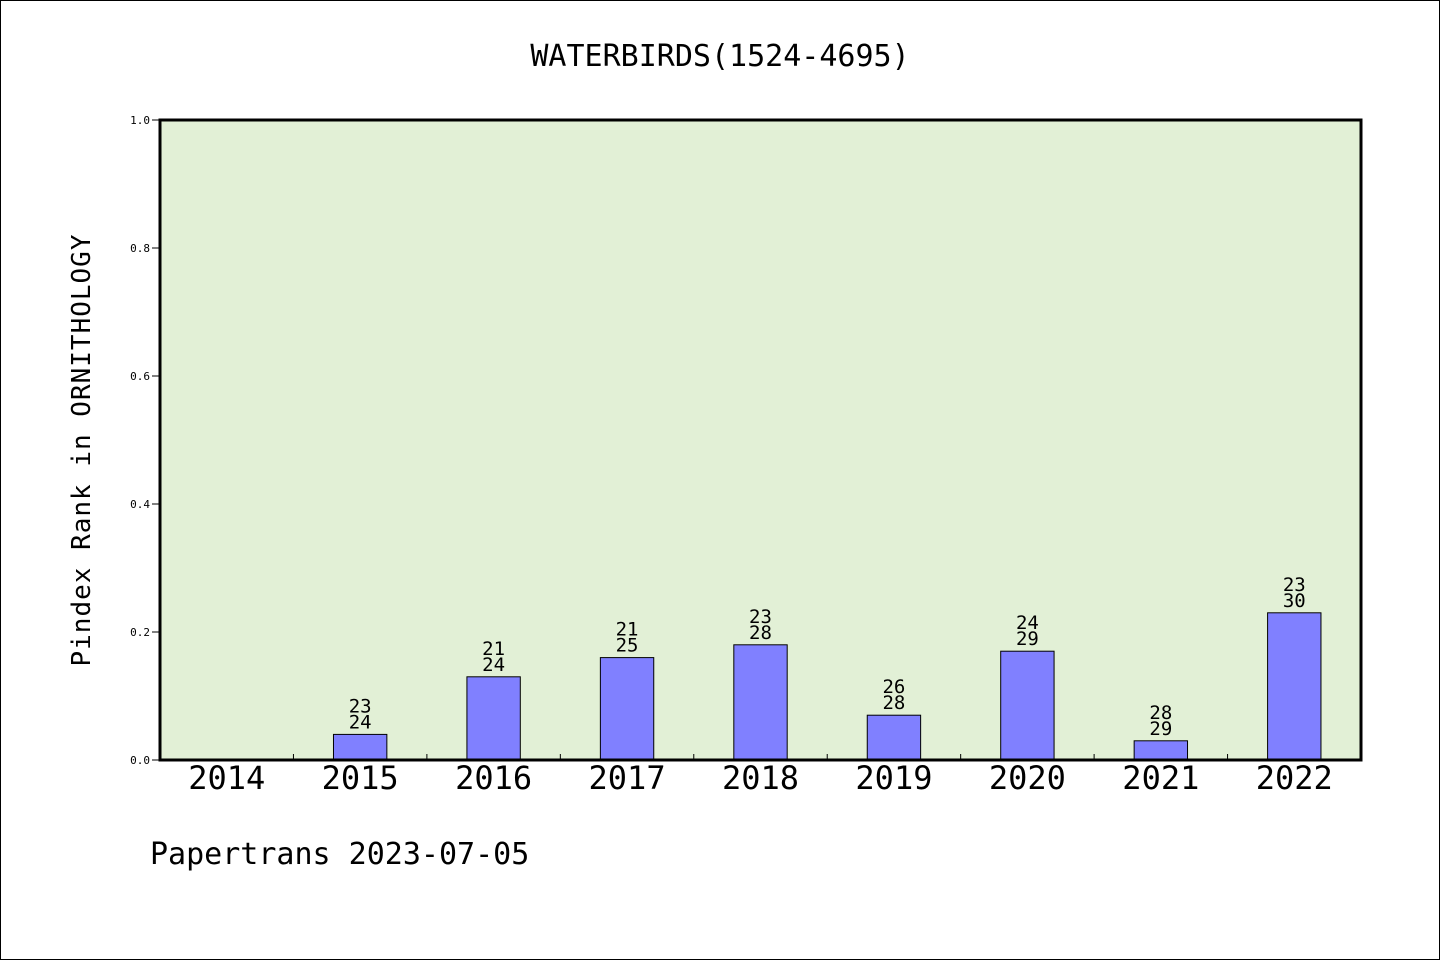 The width and height of the screenshot is (1440, 960). What do you see at coordinates (627, 709) in the screenshot?
I see `bar-2017` at bounding box center [627, 709].